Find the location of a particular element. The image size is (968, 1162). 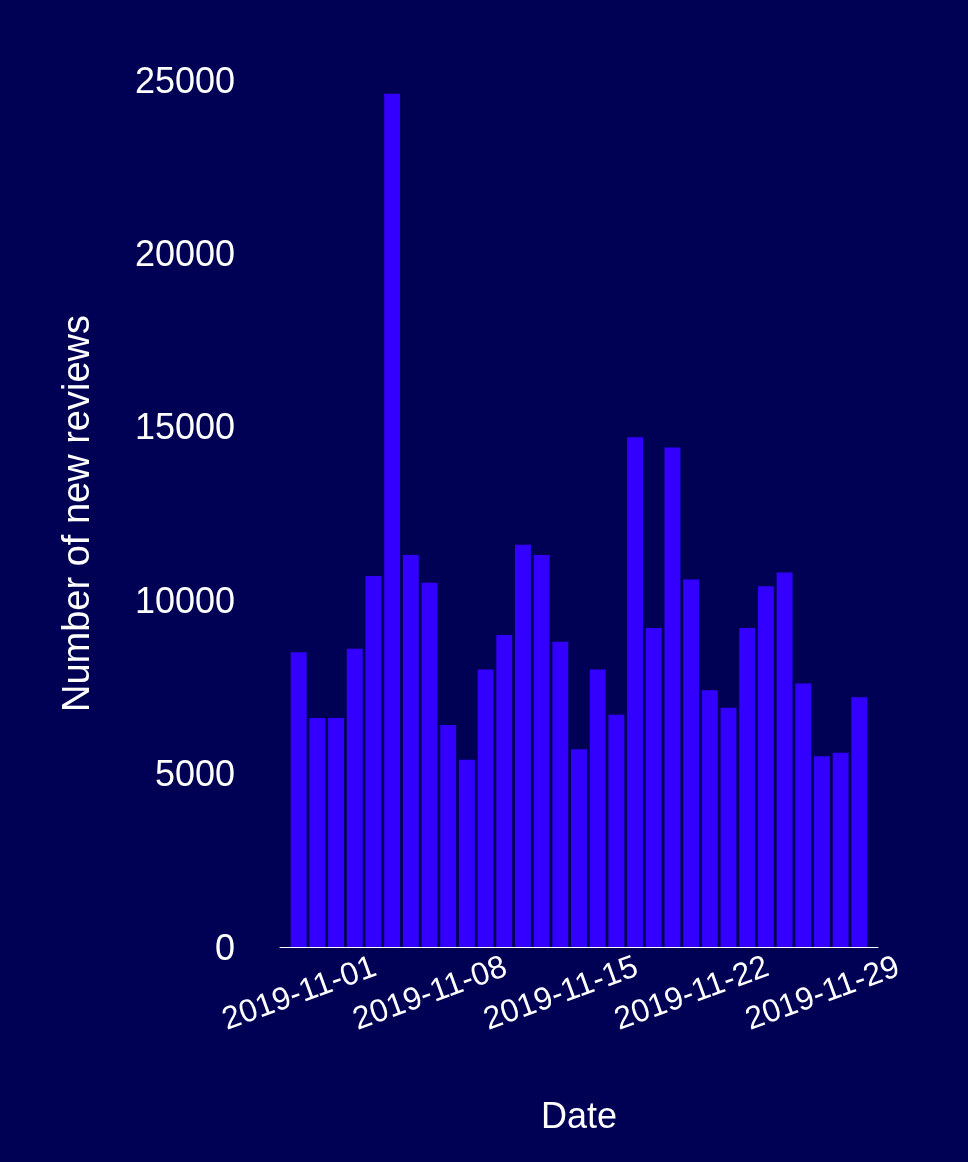

y-tick-label: 25000 is located at coordinates (184, 80).